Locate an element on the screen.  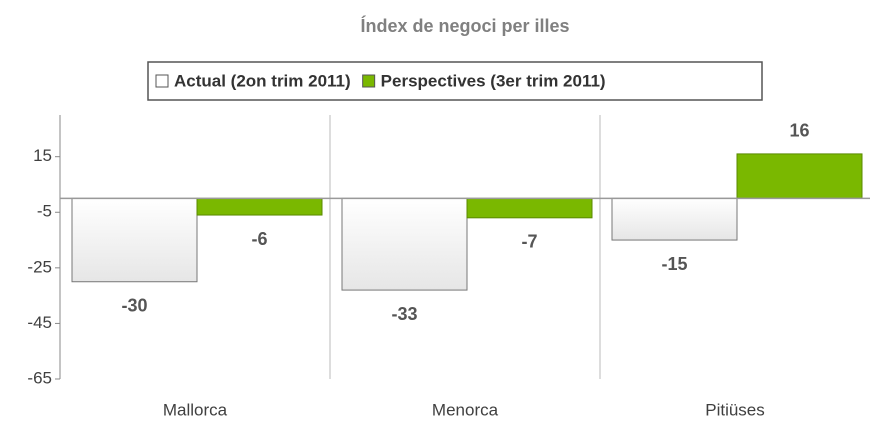
y-tick-label: 15 is located at coordinates (42, 155).